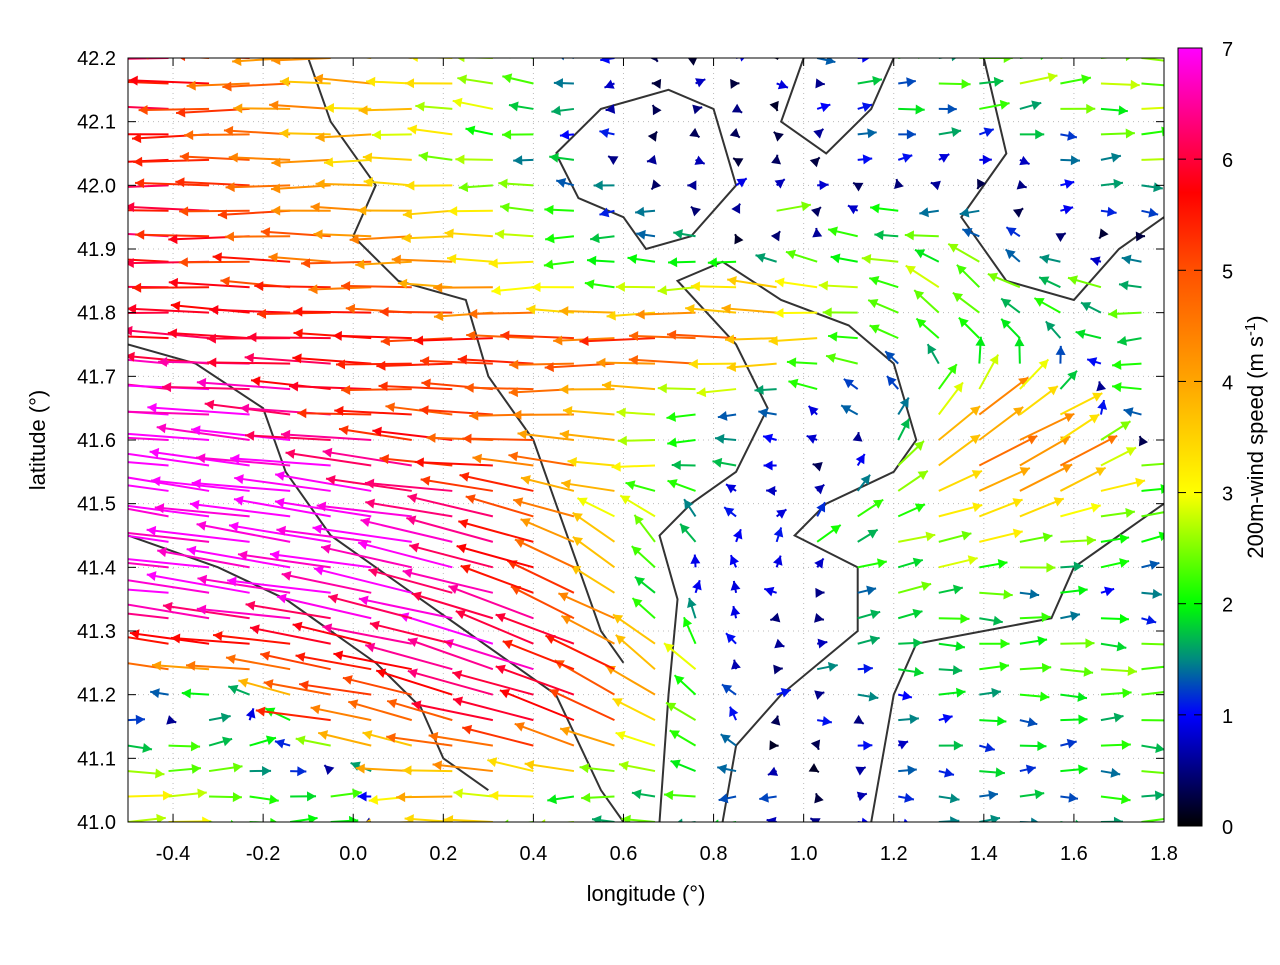 The width and height of the screenshot is (1280, 965). Describe the element at coordinates (1227, 606) in the screenshot. I see `colorbar-tick-label: 2` at that location.